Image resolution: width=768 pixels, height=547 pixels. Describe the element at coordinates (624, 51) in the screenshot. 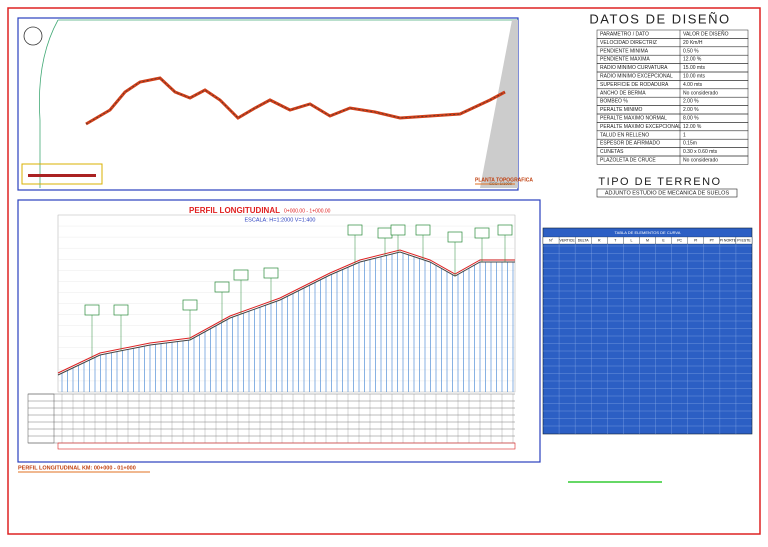

I see `design-param: PENDIENTE MINIMA` at that location.